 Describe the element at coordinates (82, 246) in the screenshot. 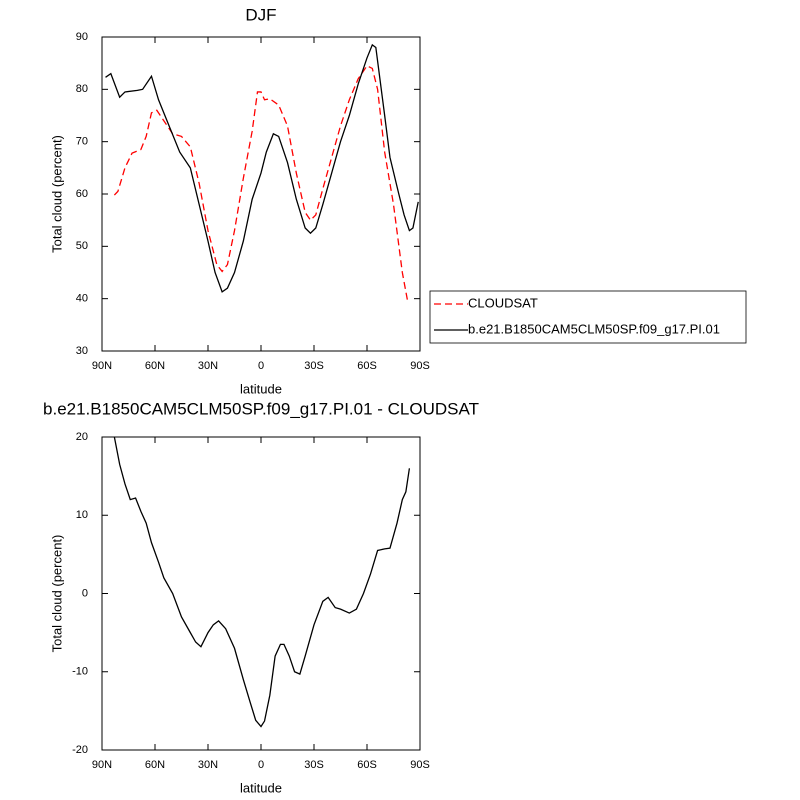

I see `y-tick-label: 50` at that location.